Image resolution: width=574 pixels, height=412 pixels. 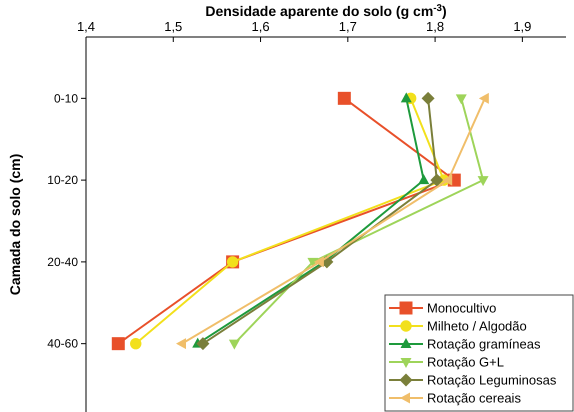 What do you see at coordinates (484, 344) in the screenshot?
I see `legend-label: Rotação gramíneas` at bounding box center [484, 344].